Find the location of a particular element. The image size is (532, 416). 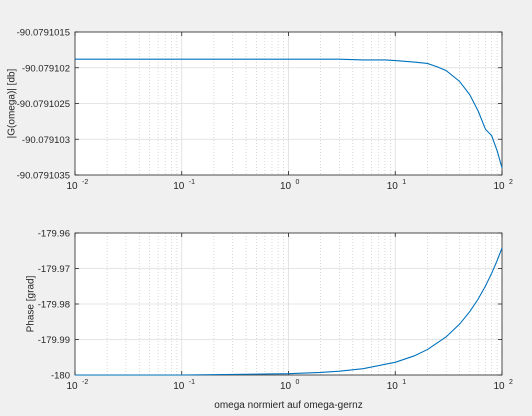

chart2-y-tick-label: -179.97 is located at coordinates (54, 269).